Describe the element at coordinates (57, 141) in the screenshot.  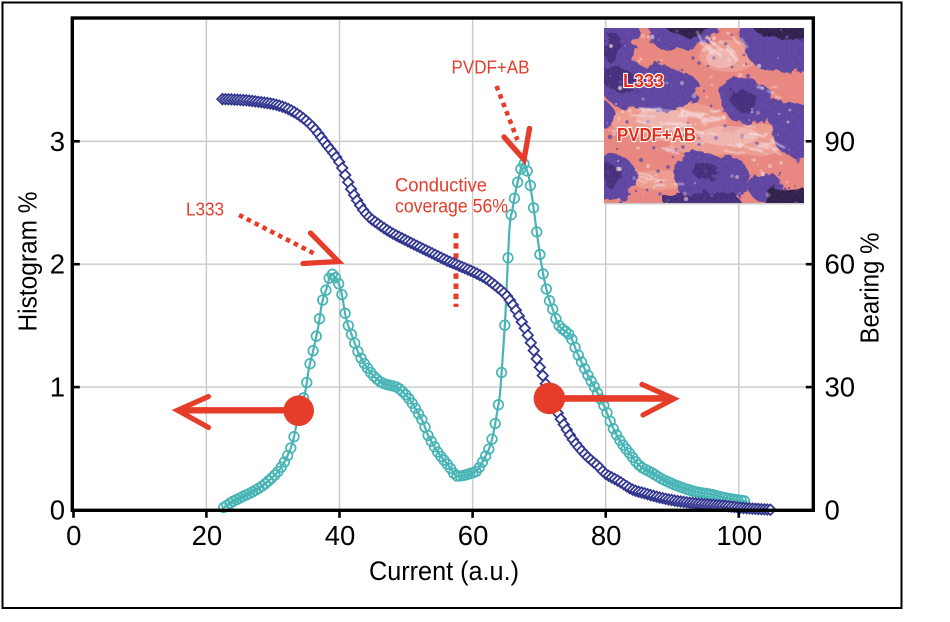
I see `svg-text: 3` at that location.